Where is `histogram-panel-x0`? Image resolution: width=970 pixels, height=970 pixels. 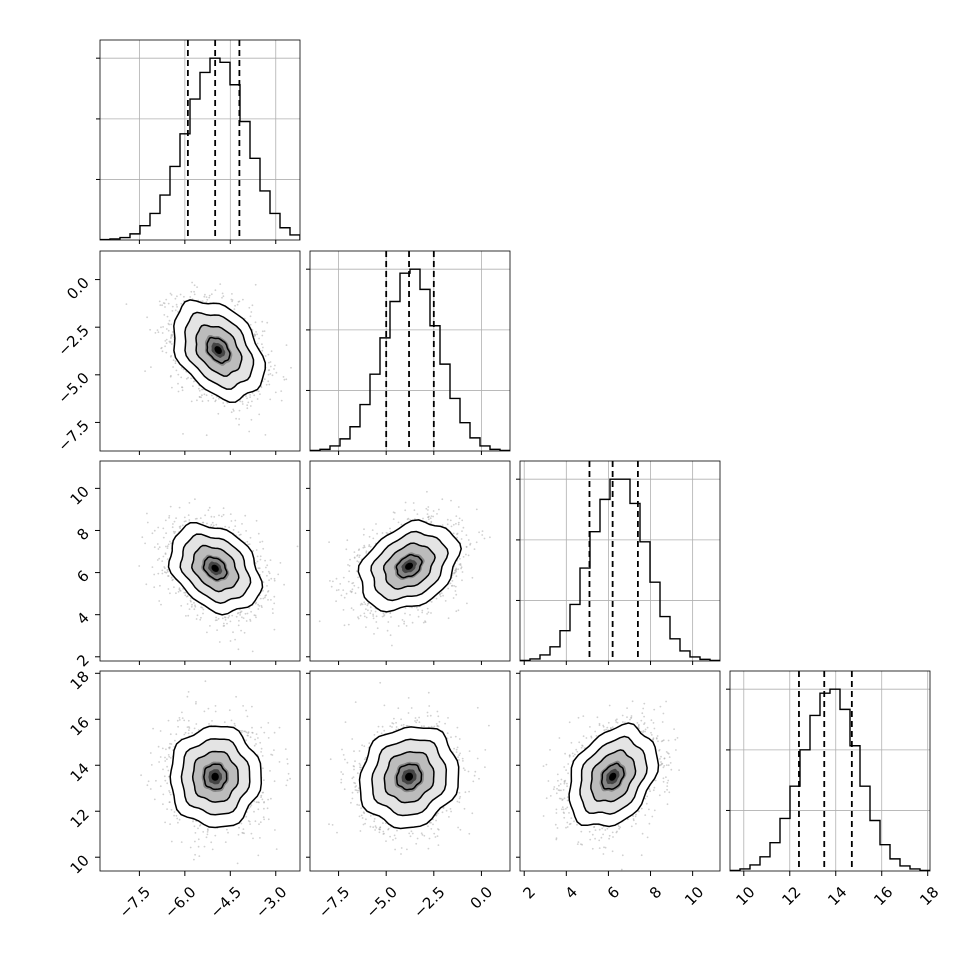 histogram-panel-x0 is located at coordinates (198, 140).